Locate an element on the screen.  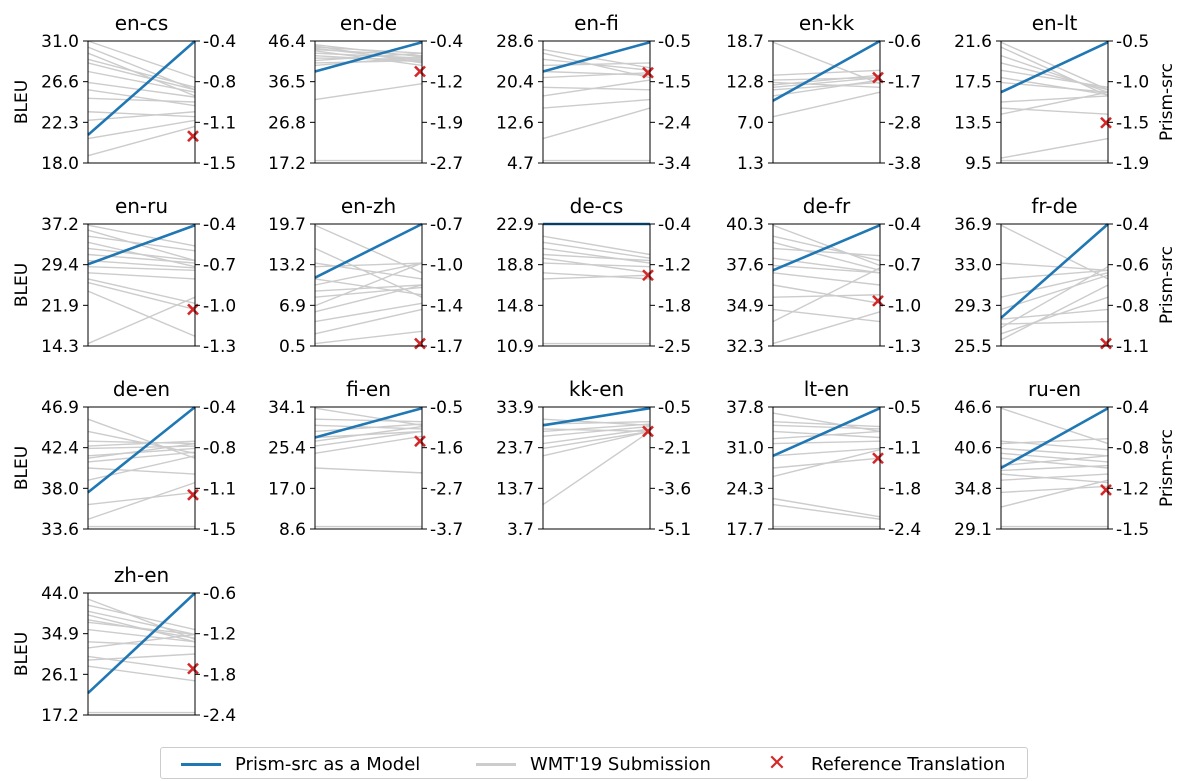
legend-item-reference: ✕ Reference Translation is located at coordinates (881, 764).